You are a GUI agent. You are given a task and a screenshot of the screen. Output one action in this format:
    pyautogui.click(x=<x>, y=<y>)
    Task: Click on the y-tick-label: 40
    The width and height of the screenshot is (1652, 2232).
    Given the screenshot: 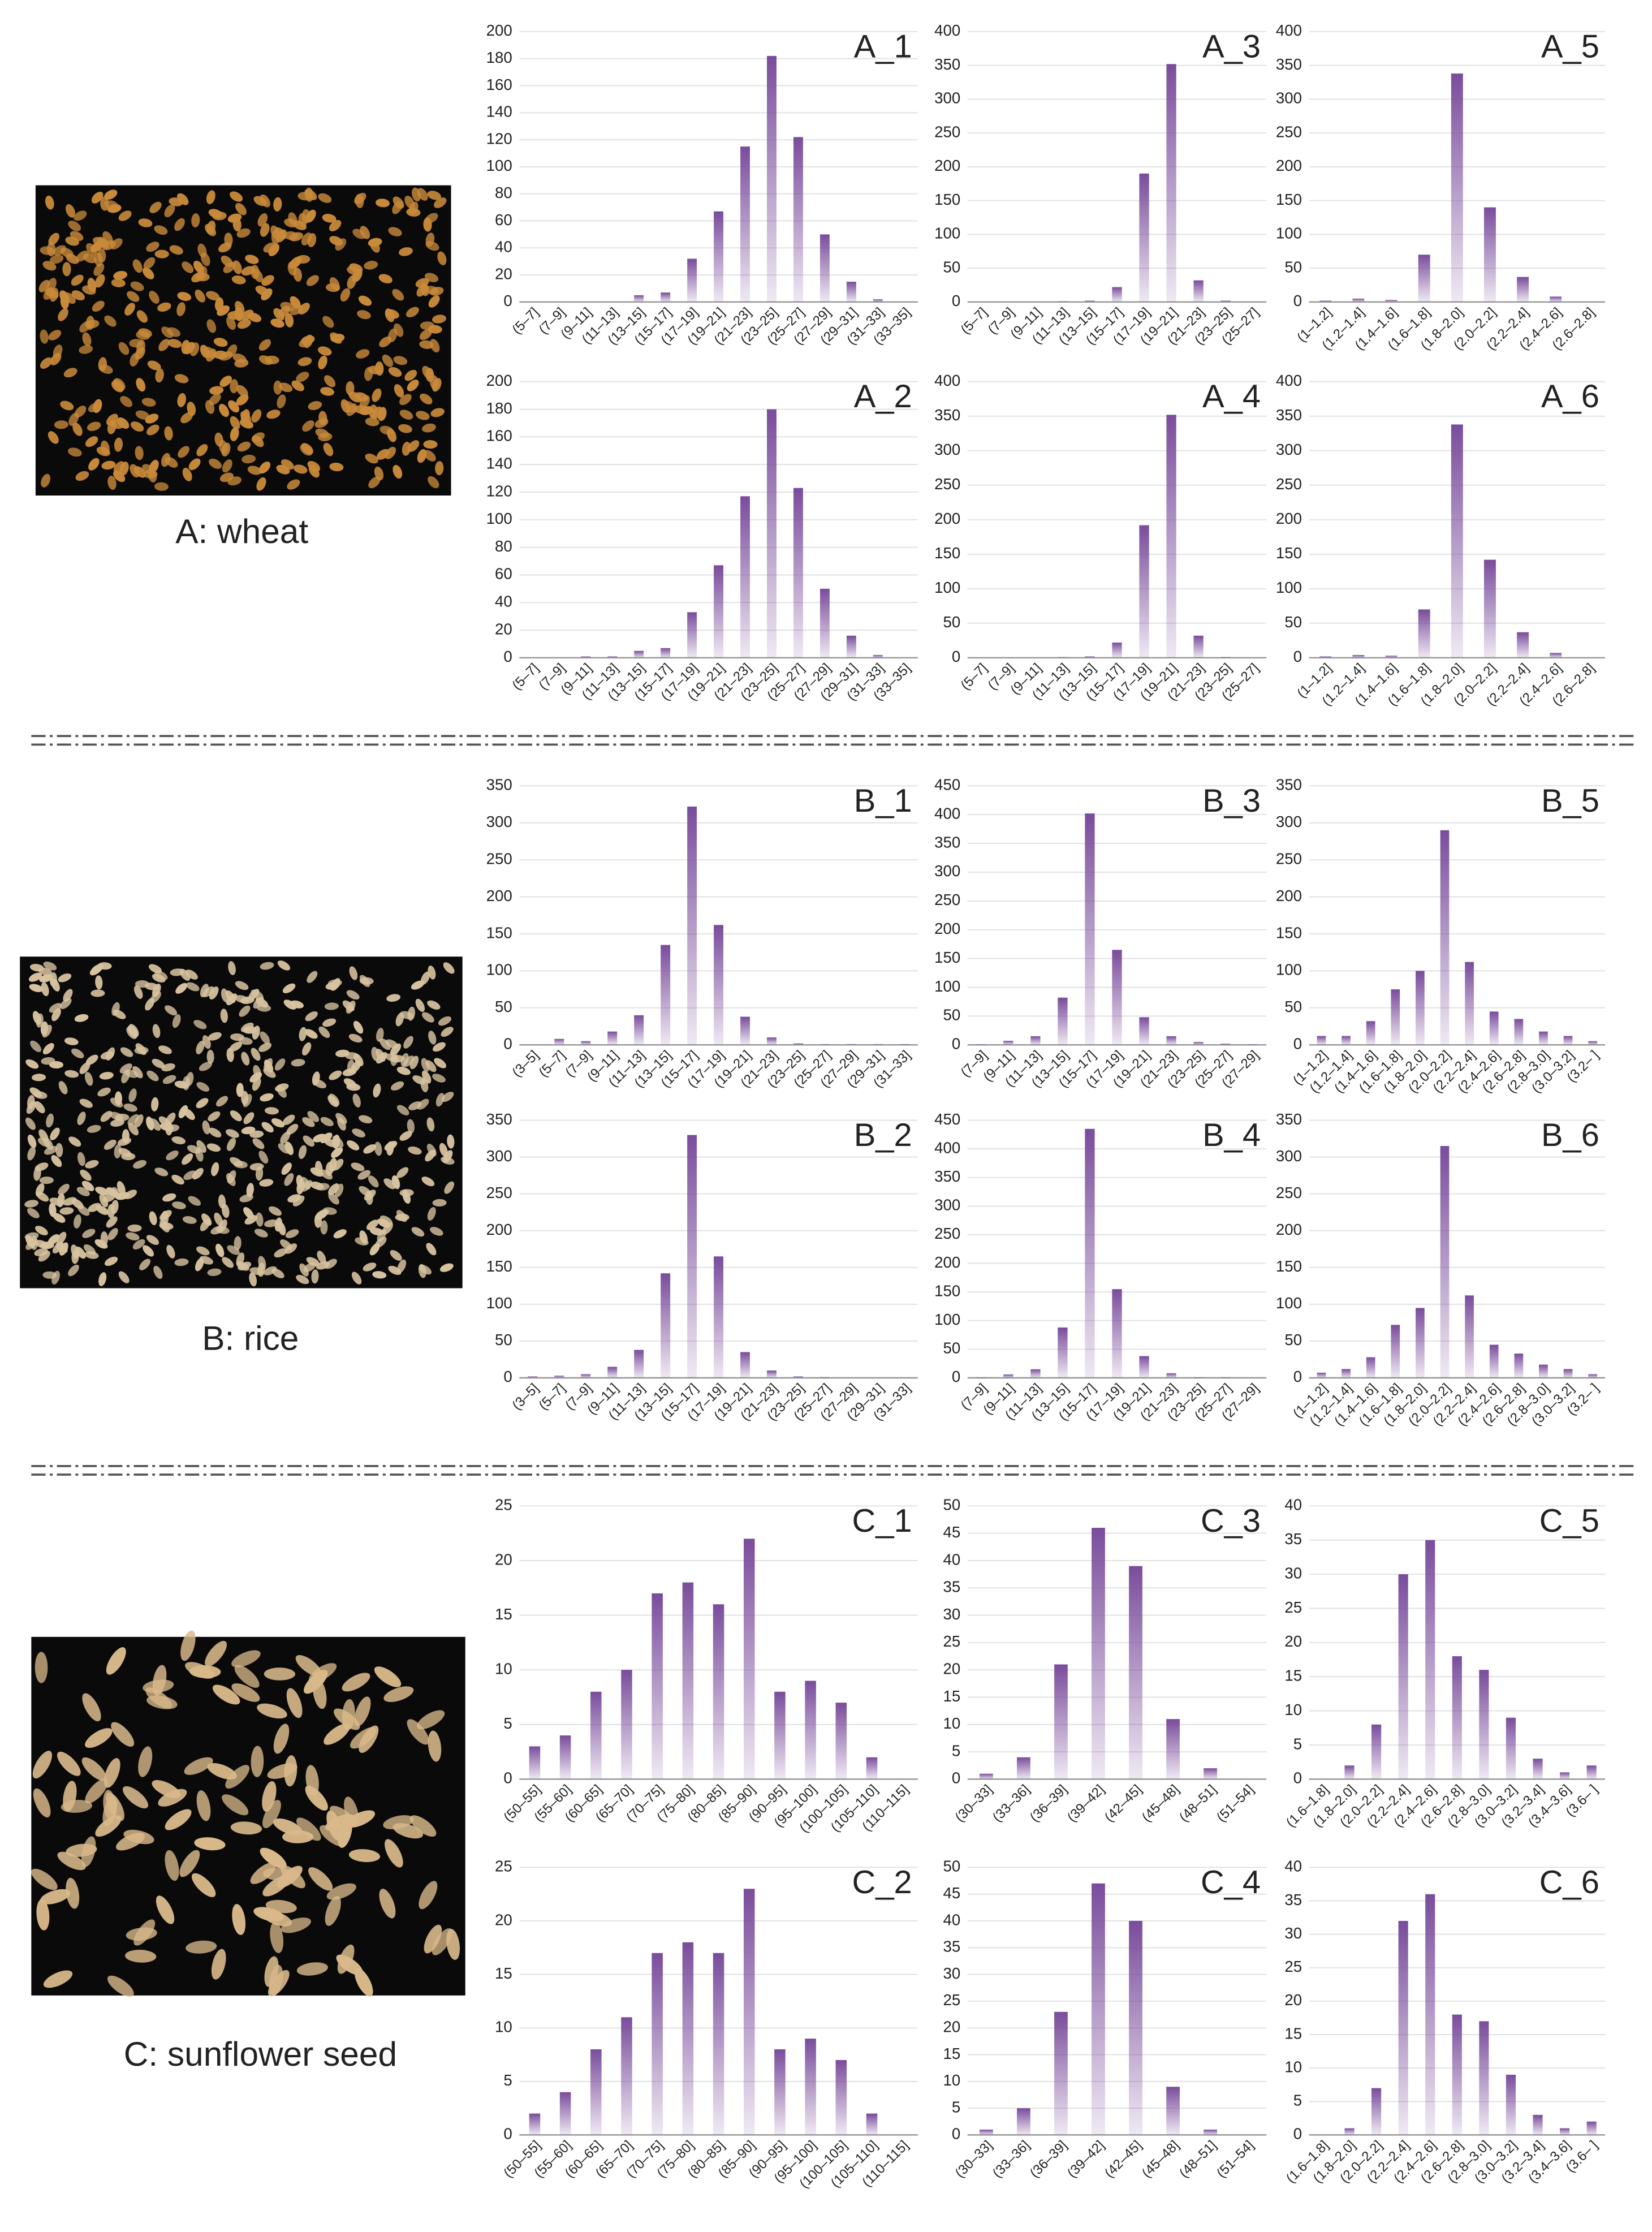 What is the action you would take?
    pyautogui.click(x=1293, y=1505)
    